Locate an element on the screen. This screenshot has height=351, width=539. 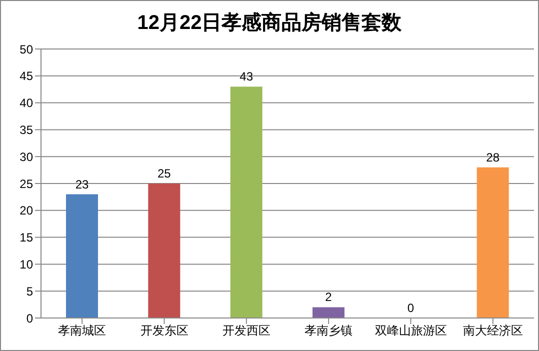
data-label: 2 is located at coordinates (328, 297).